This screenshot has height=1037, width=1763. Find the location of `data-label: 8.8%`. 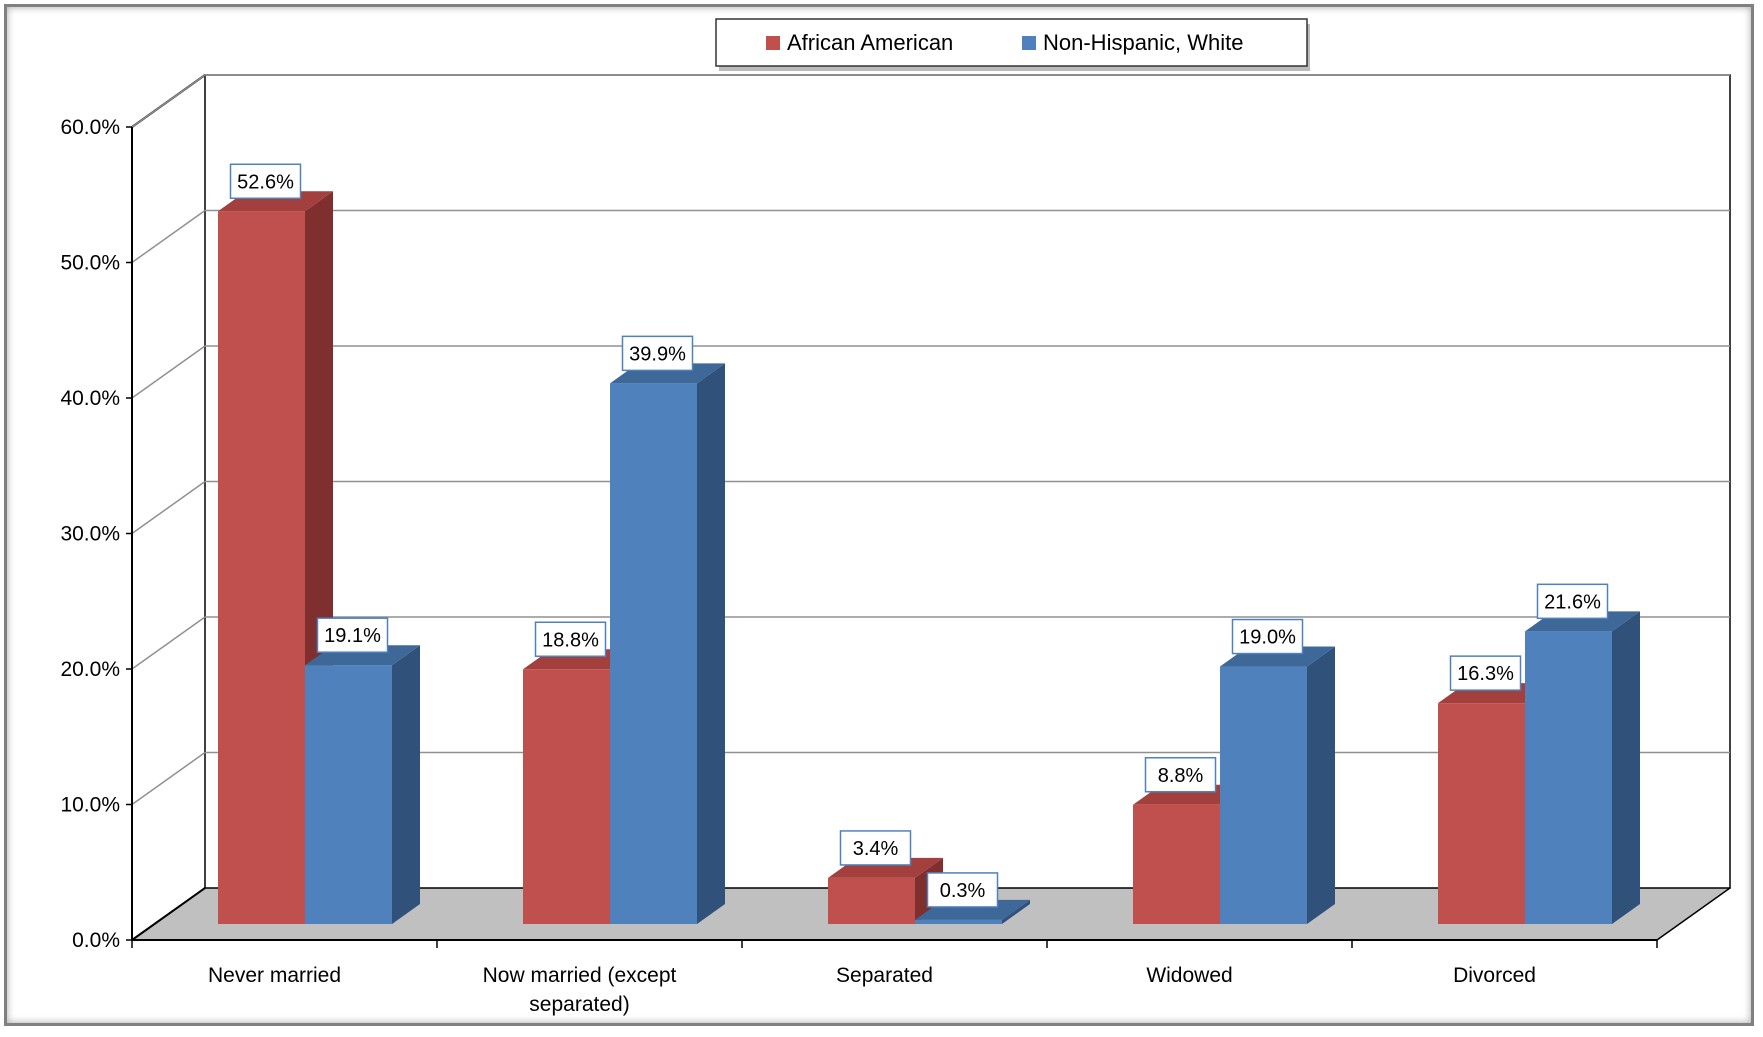

data-label: 8.8% is located at coordinates (1181, 776).